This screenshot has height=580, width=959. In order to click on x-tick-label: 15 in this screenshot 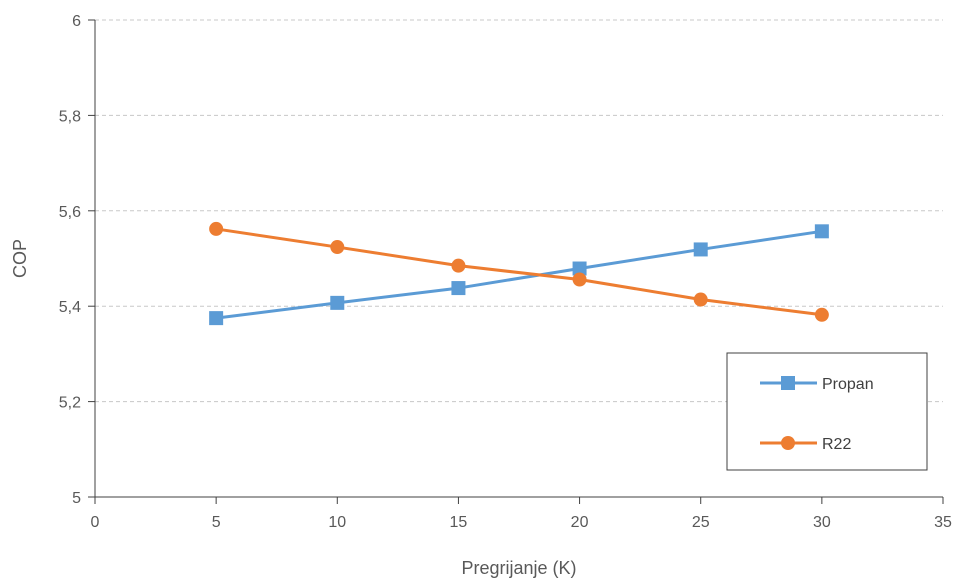, I will do `click(459, 522)`.